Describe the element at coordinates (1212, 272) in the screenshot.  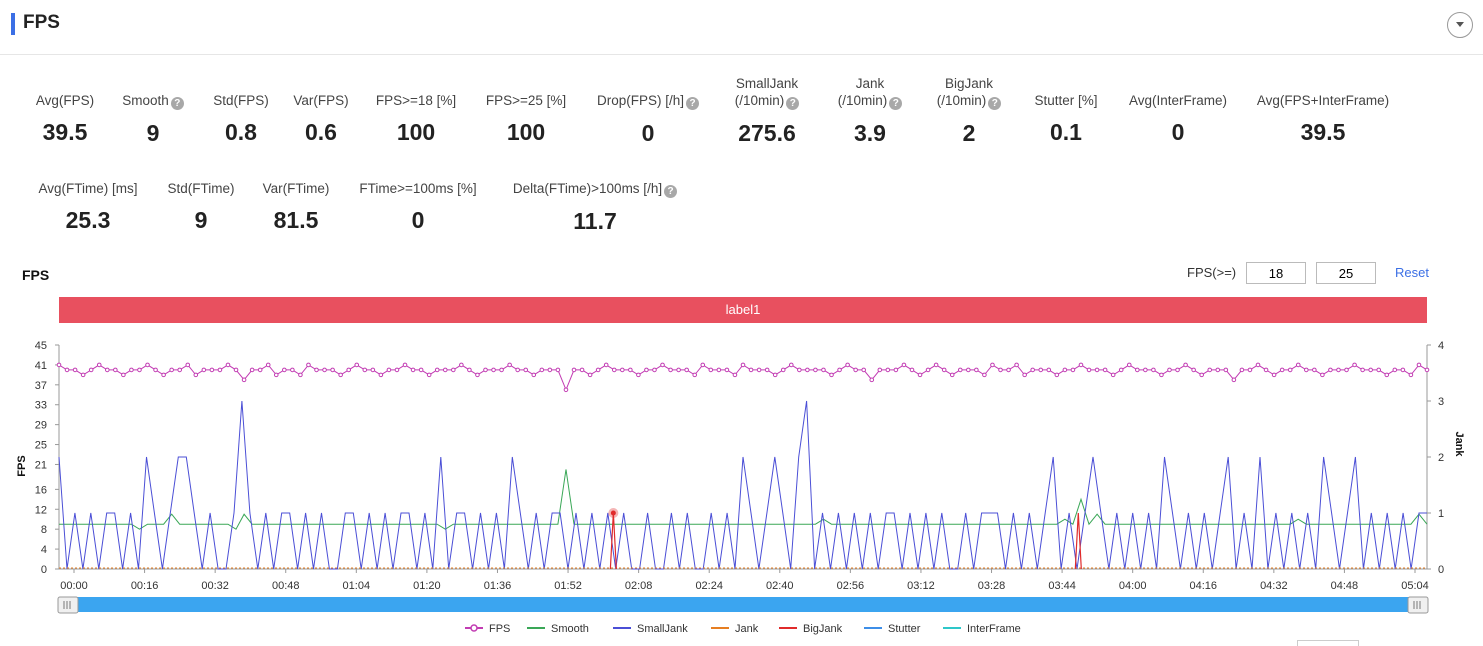
I see `fps-threshold-label: FPS(>=)` at that location.